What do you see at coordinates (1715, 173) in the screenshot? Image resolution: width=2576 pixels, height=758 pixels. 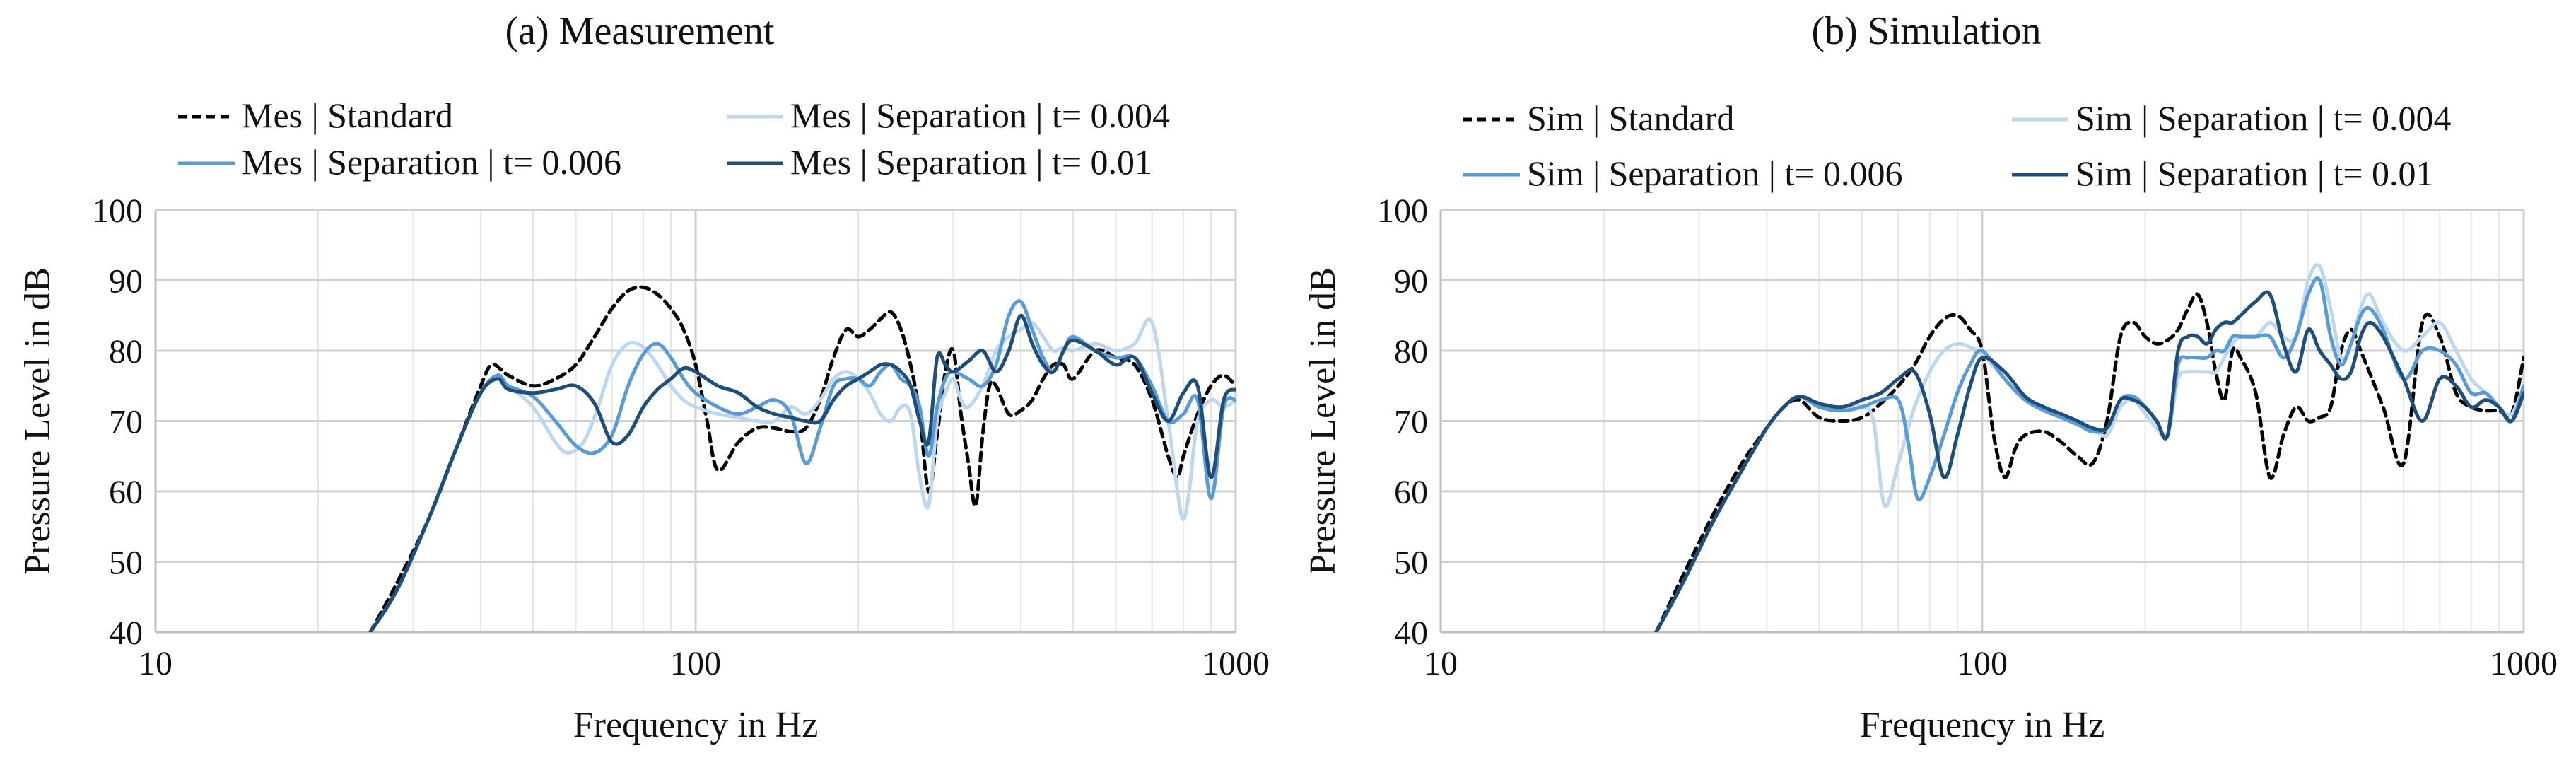 I see `legend-label-3: Sim | Separation | t= 0.006` at bounding box center [1715, 173].